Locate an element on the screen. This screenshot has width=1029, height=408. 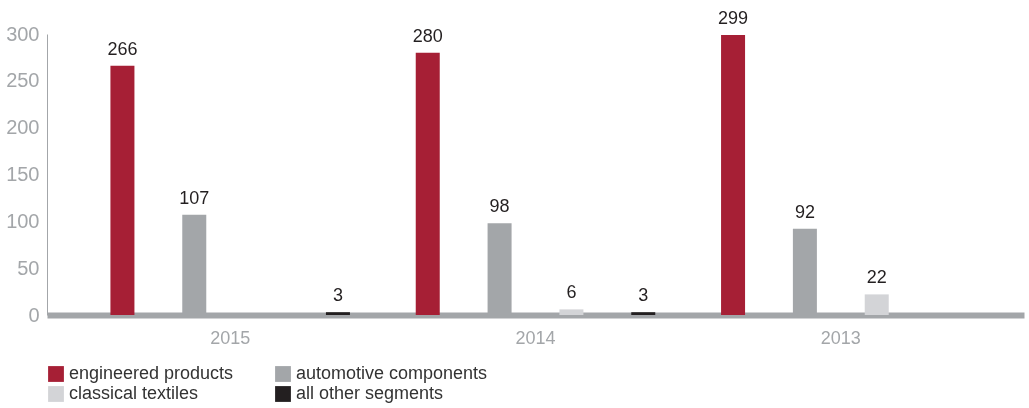
data-label: 22 is located at coordinates (876, 277).